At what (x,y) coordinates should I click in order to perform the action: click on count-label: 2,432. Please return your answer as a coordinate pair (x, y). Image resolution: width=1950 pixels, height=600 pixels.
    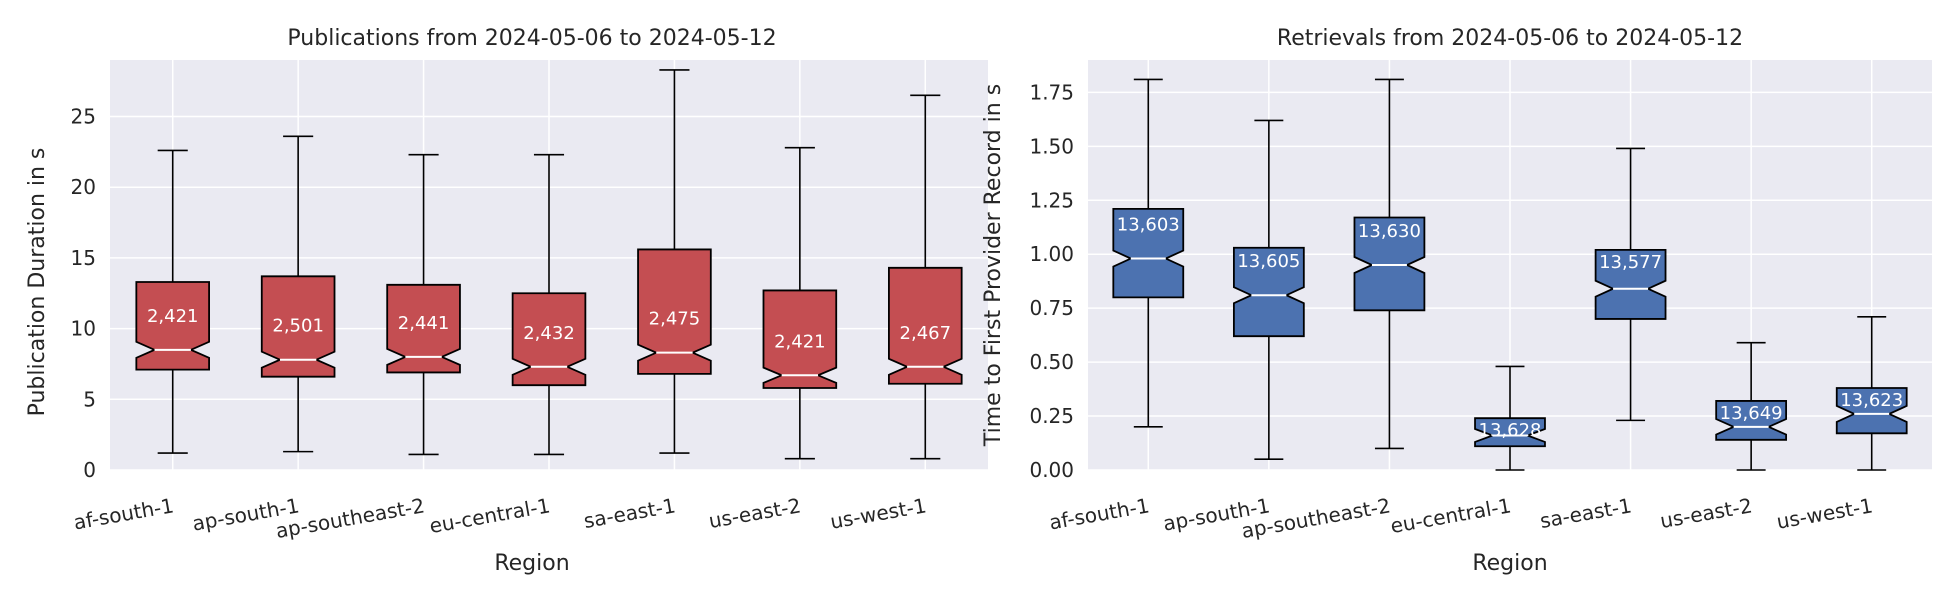
    Looking at the image, I should click on (549, 333).